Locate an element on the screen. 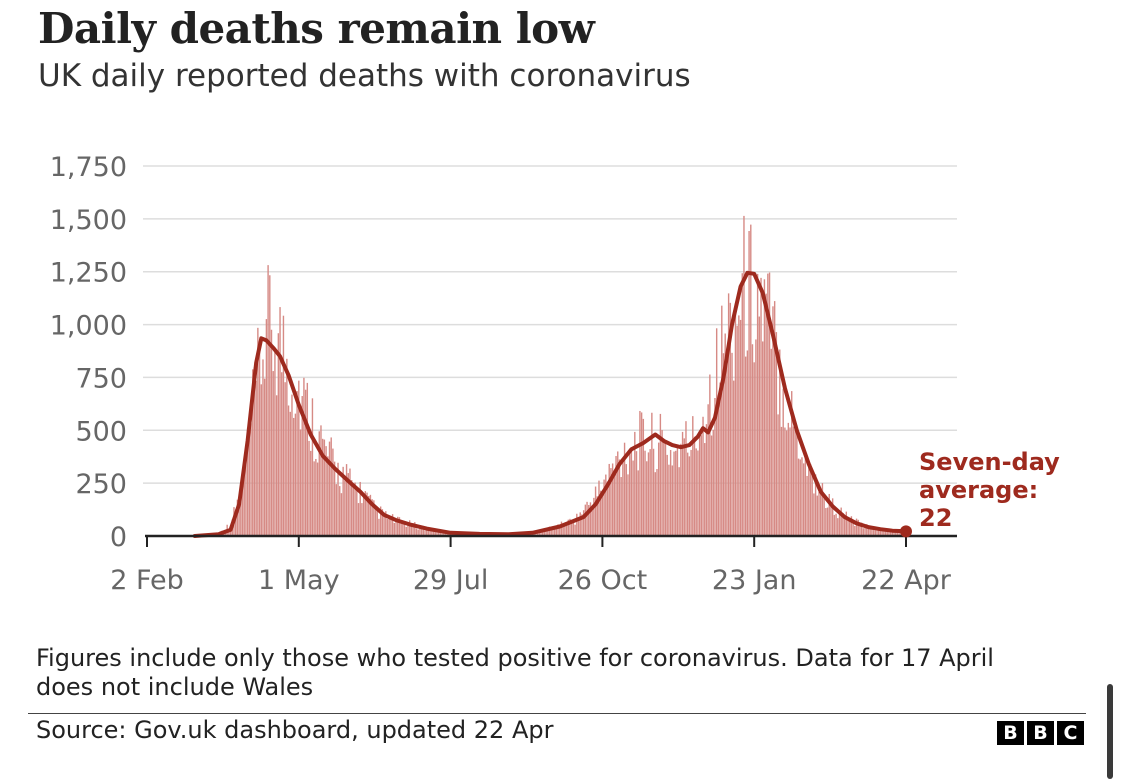  chart-title: Daily deaths remain low is located at coordinates (316, 28).